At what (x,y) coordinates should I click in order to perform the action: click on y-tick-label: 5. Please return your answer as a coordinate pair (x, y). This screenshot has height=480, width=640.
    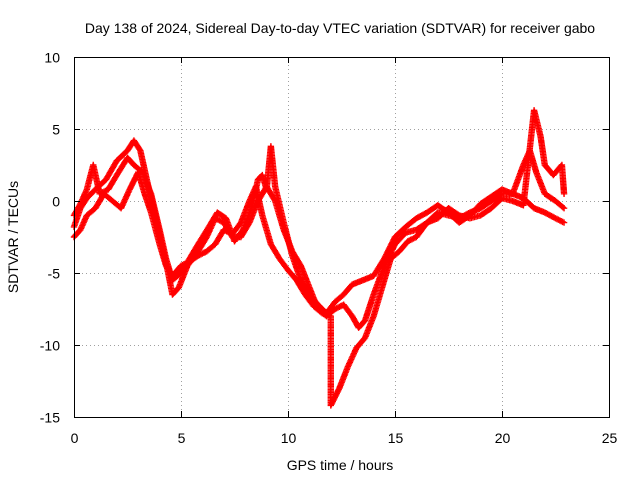
    Looking at the image, I should click on (56, 130).